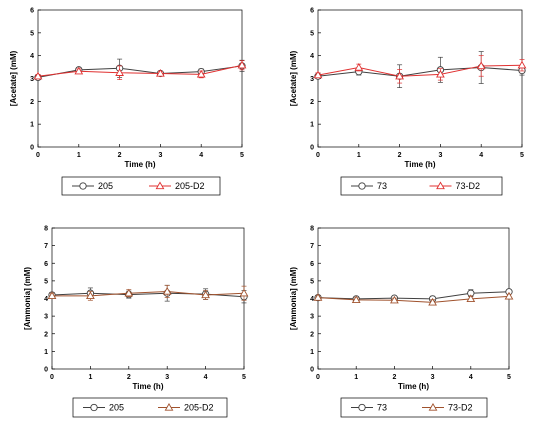 This screenshot has height=434, width=550. What do you see at coordinates (103, 408) in the screenshot?
I see `legend-item-1: 205` at bounding box center [103, 408].